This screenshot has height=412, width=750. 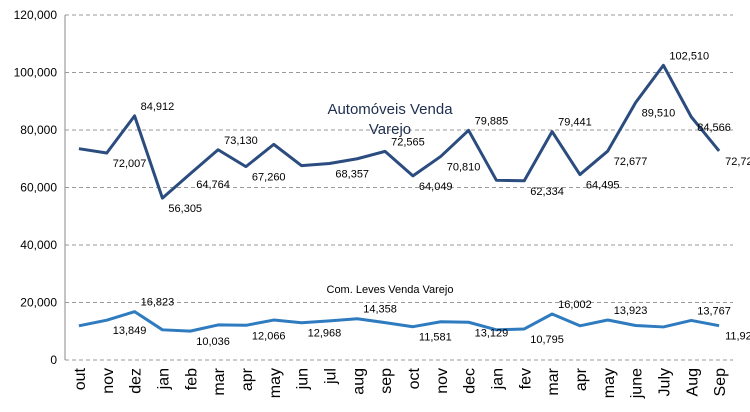 What do you see at coordinates (689, 56) in the screenshot?
I see `data-label: 102,510` at bounding box center [689, 56].